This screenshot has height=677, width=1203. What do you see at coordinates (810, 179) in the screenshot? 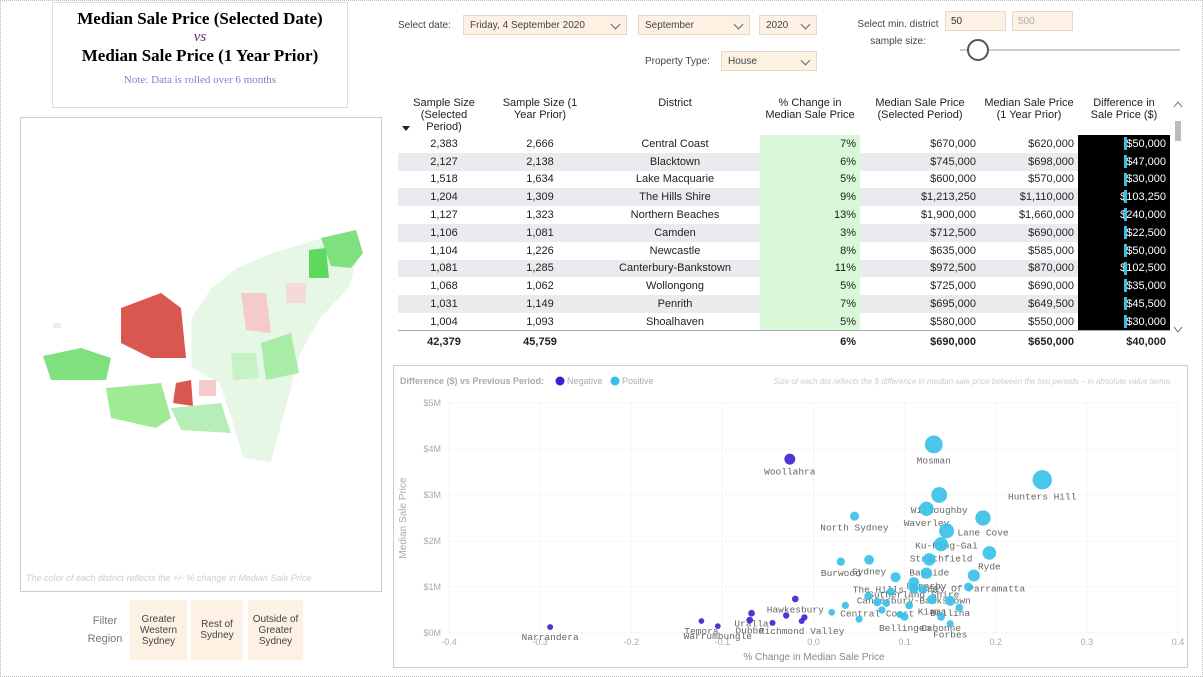
I see `table-cell: 5%` at bounding box center [810, 179].